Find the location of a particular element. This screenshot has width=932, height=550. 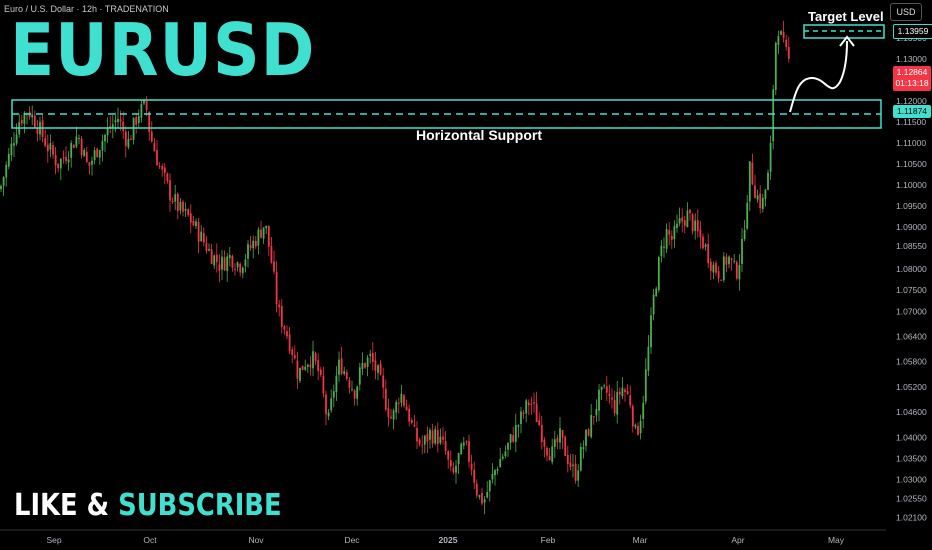

target-price-tag: 1.13959 is located at coordinates (912, 31).